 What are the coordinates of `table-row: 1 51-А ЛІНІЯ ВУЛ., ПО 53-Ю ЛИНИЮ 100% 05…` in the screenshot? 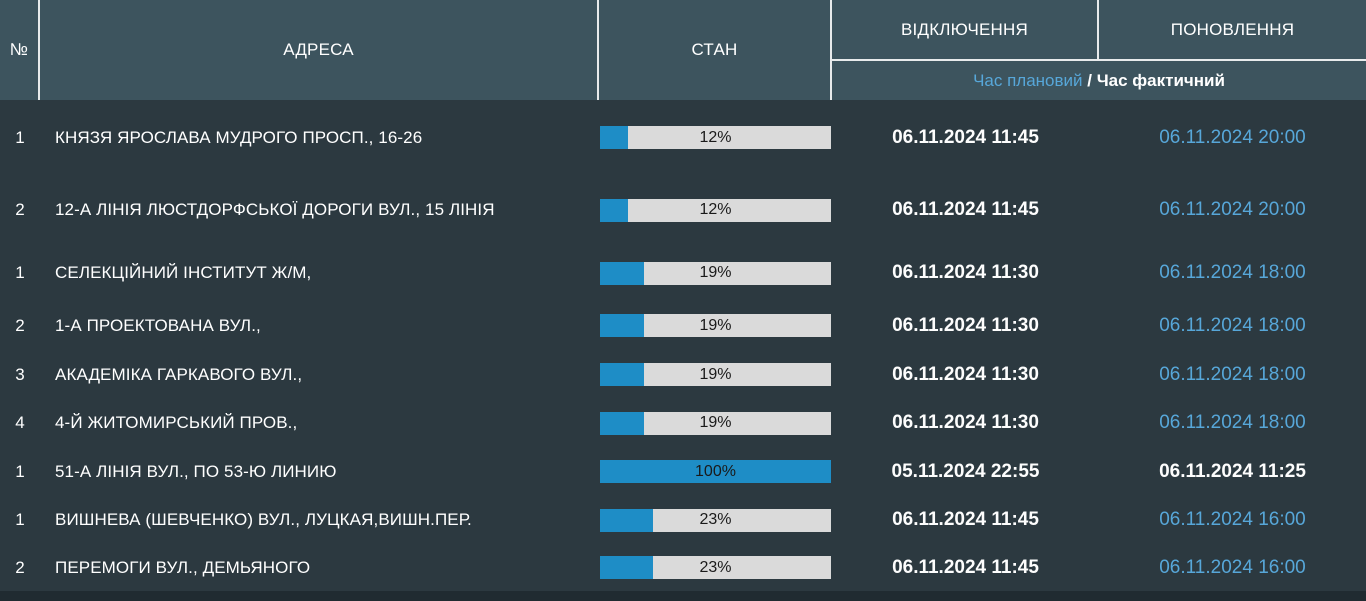 It's located at (683, 471).